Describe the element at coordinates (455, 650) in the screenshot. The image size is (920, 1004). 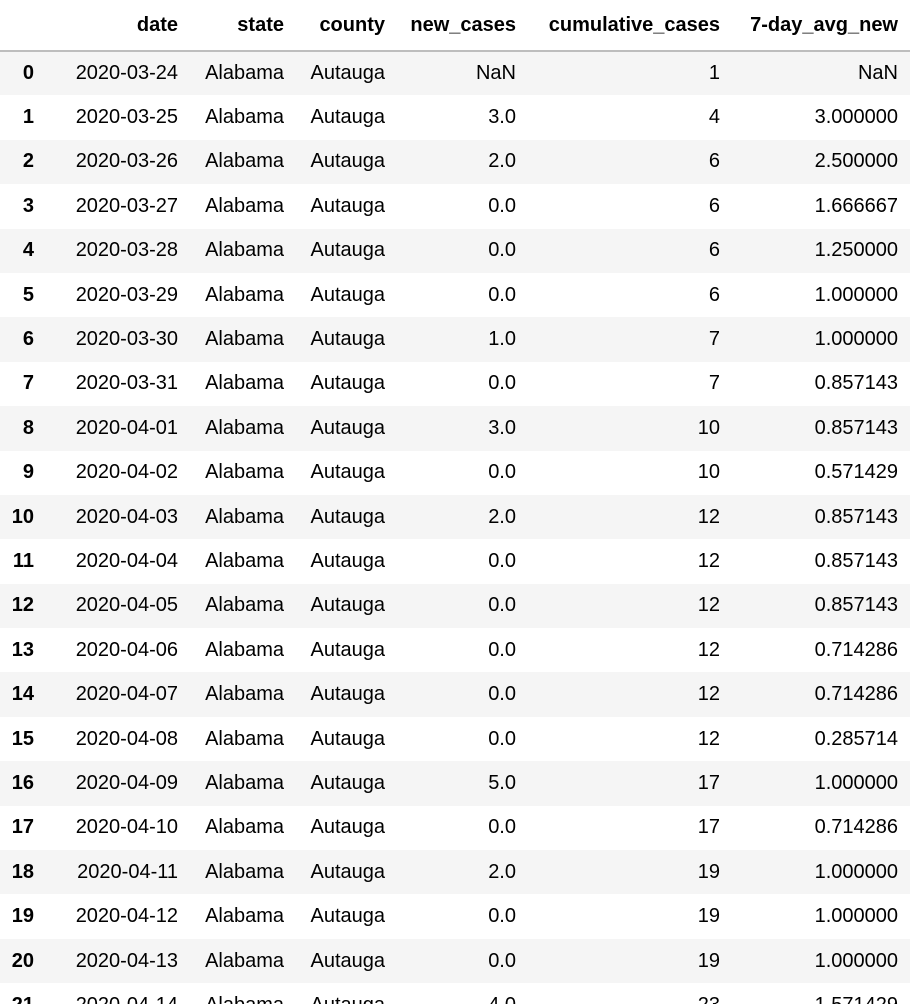
I see `table-row: 13 2020-04-06 Alabama Autauga 0.0 12 0.714286` at that location.